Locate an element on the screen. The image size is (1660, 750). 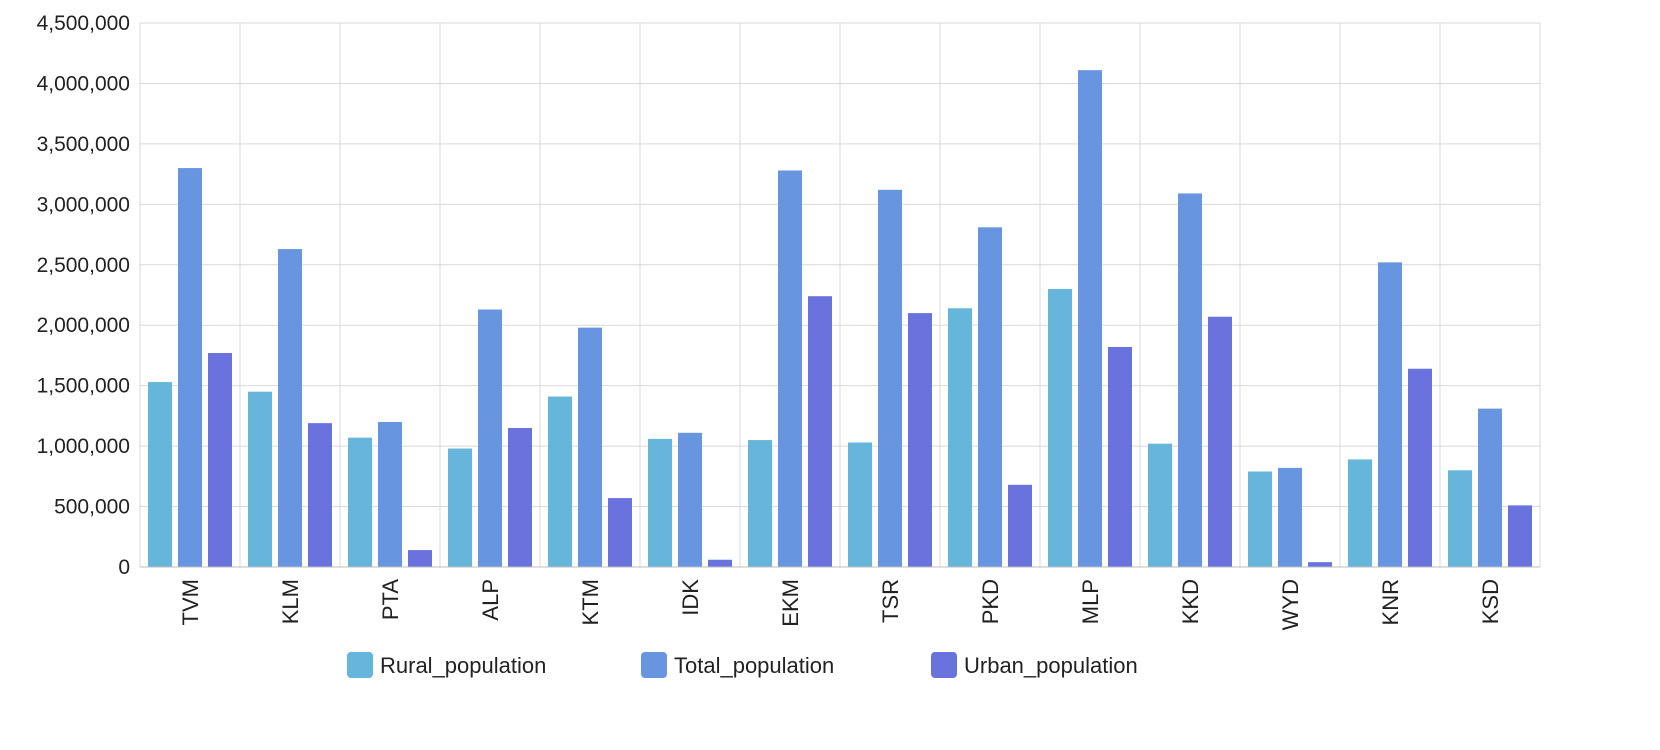
legend-label: Rural_population is located at coordinates (463, 665).